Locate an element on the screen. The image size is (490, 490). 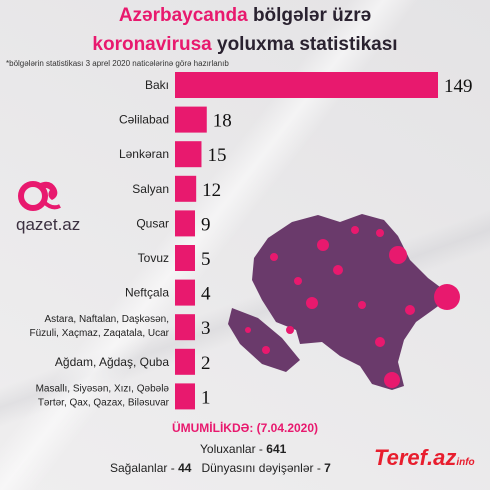
bar-value-label: 1 is located at coordinates (206, 397).